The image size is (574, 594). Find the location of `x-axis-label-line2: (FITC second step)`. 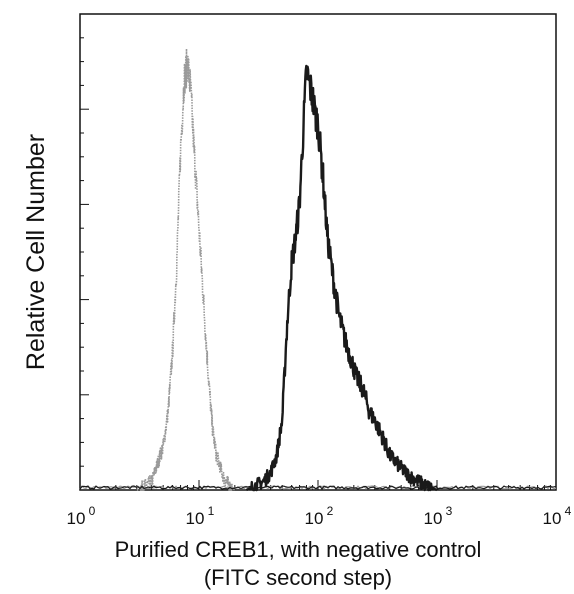

x-axis-label-line2: (FITC second step) is located at coordinates (298, 577).